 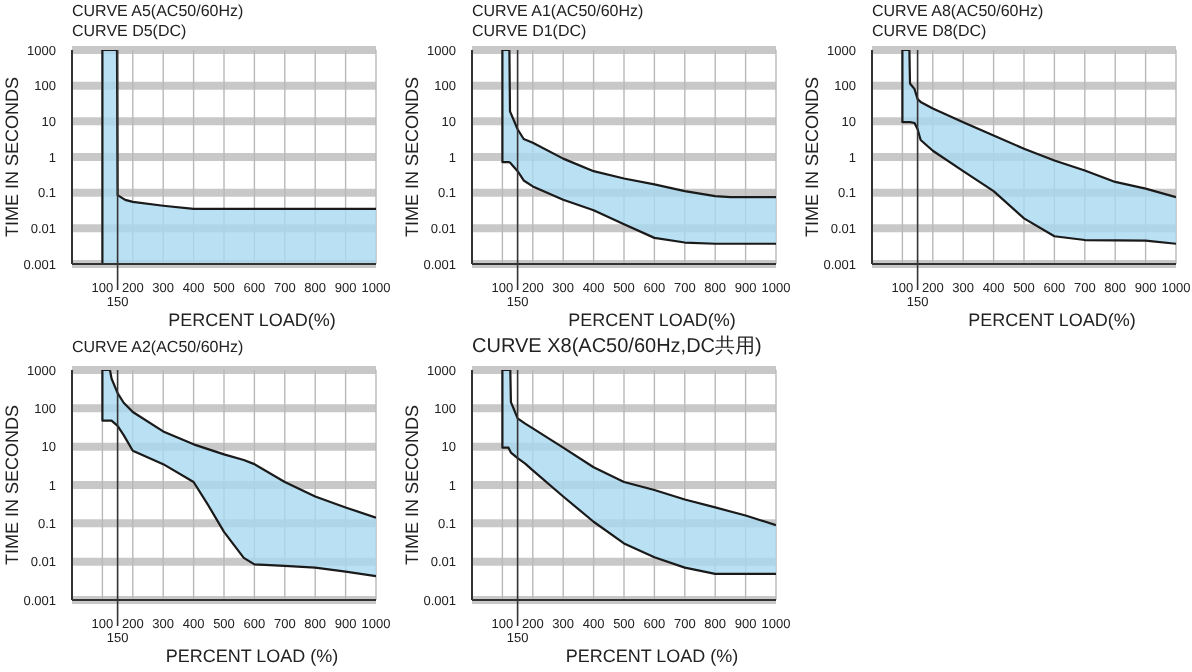 What do you see at coordinates (617, 347) in the screenshot?
I see `chart-title: CURVE X8(AC50/60Hz,DC共用)` at bounding box center [617, 347].